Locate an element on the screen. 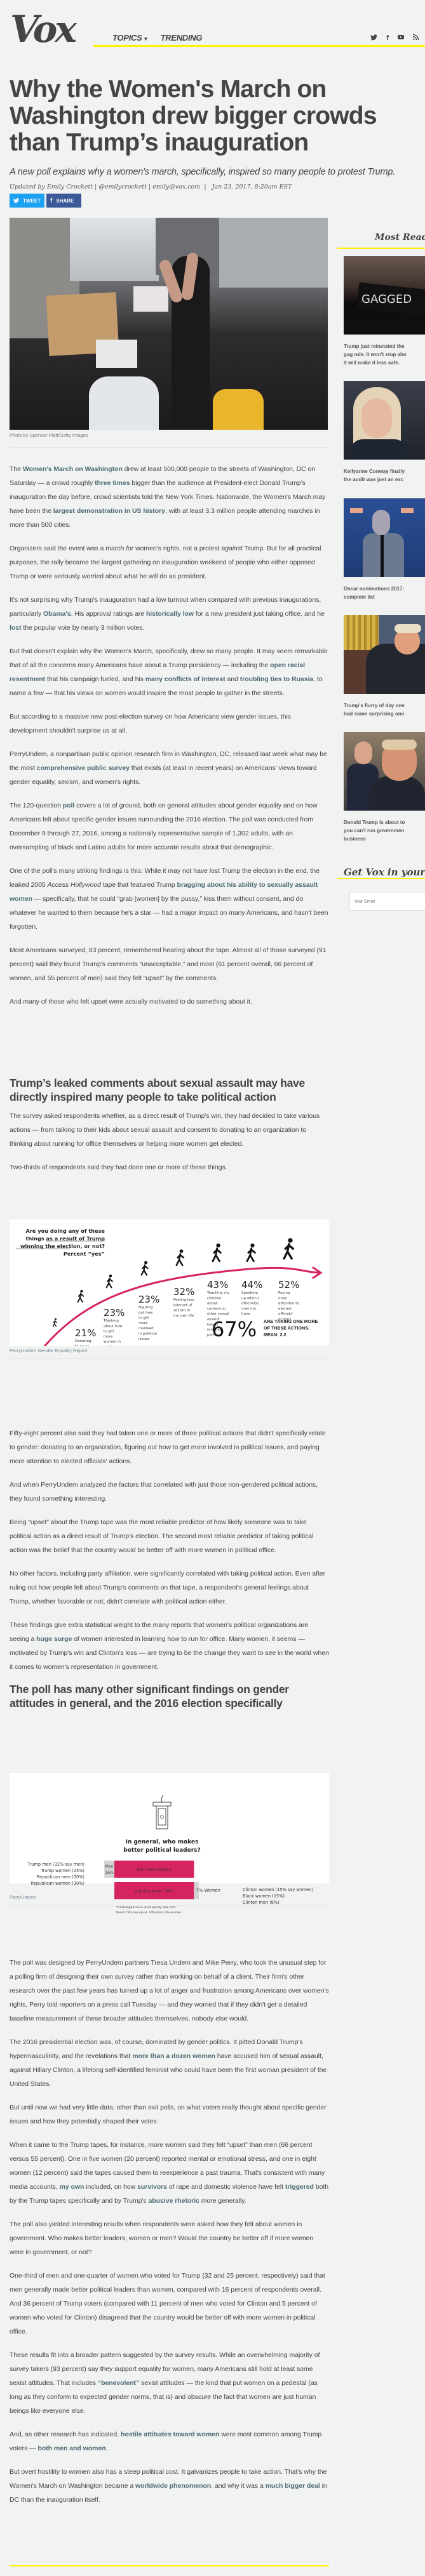 The height and width of the screenshot is (2576, 425). inline-link: hostile attitudes toward women is located at coordinates (170, 2434).